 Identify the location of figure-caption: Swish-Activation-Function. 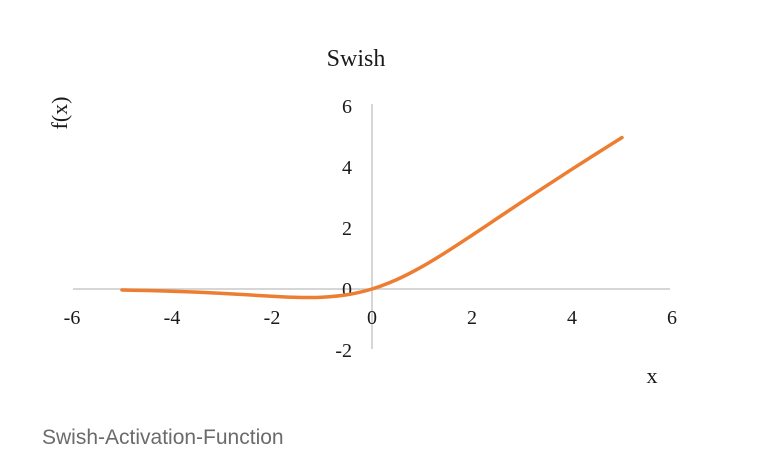
(163, 438).